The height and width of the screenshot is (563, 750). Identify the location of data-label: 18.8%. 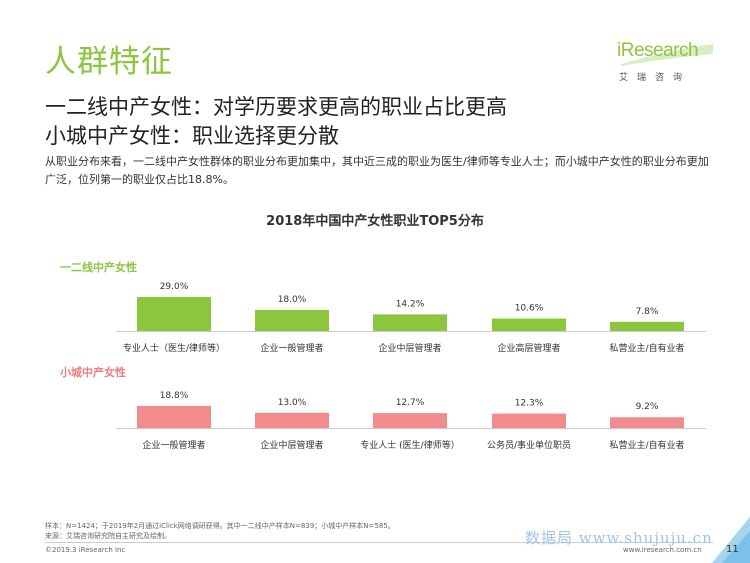
(174, 396).